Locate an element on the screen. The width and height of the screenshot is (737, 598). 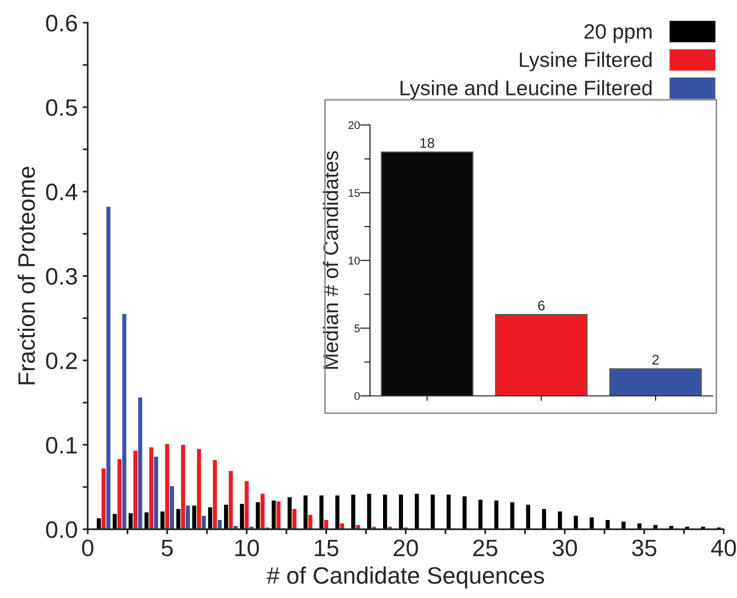
y-tick-label: 0.3 is located at coordinates (61, 276).